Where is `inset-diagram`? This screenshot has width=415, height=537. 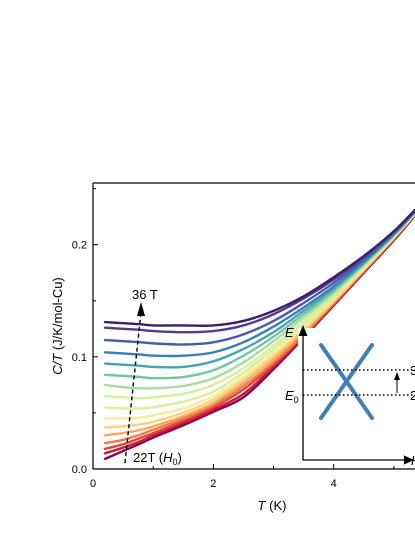 inset-diagram is located at coordinates (356, 395).